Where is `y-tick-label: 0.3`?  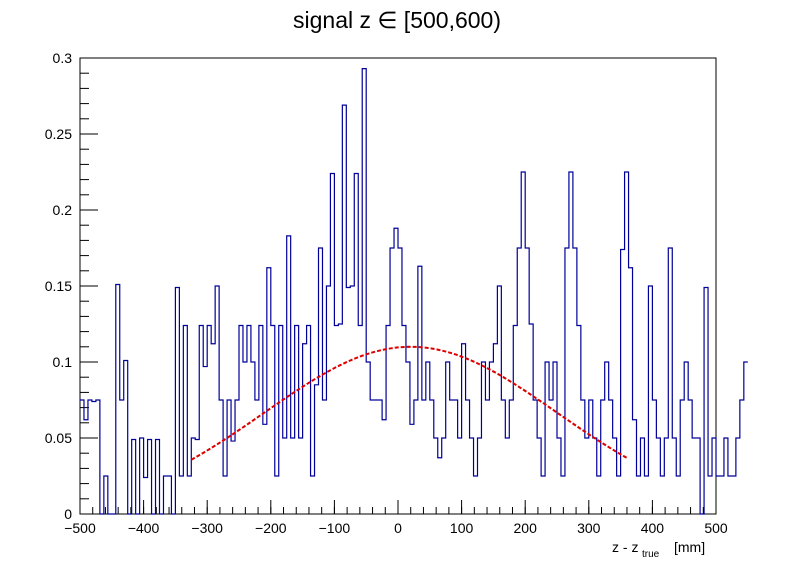 y-tick-label: 0.3 is located at coordinates (63, 58).